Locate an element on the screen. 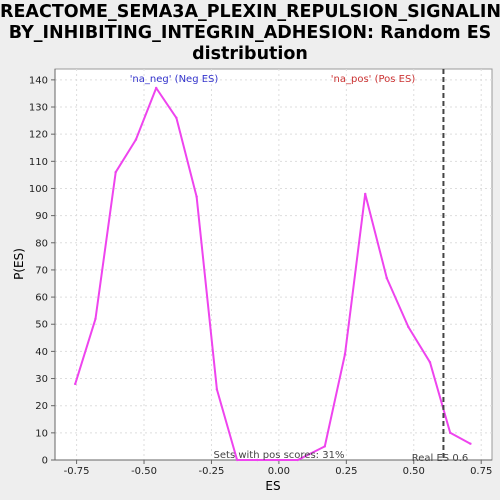 The width and height of the screenshot is (500, 500). x-tick-label: 0.00 is located at coordinates (279, 471).